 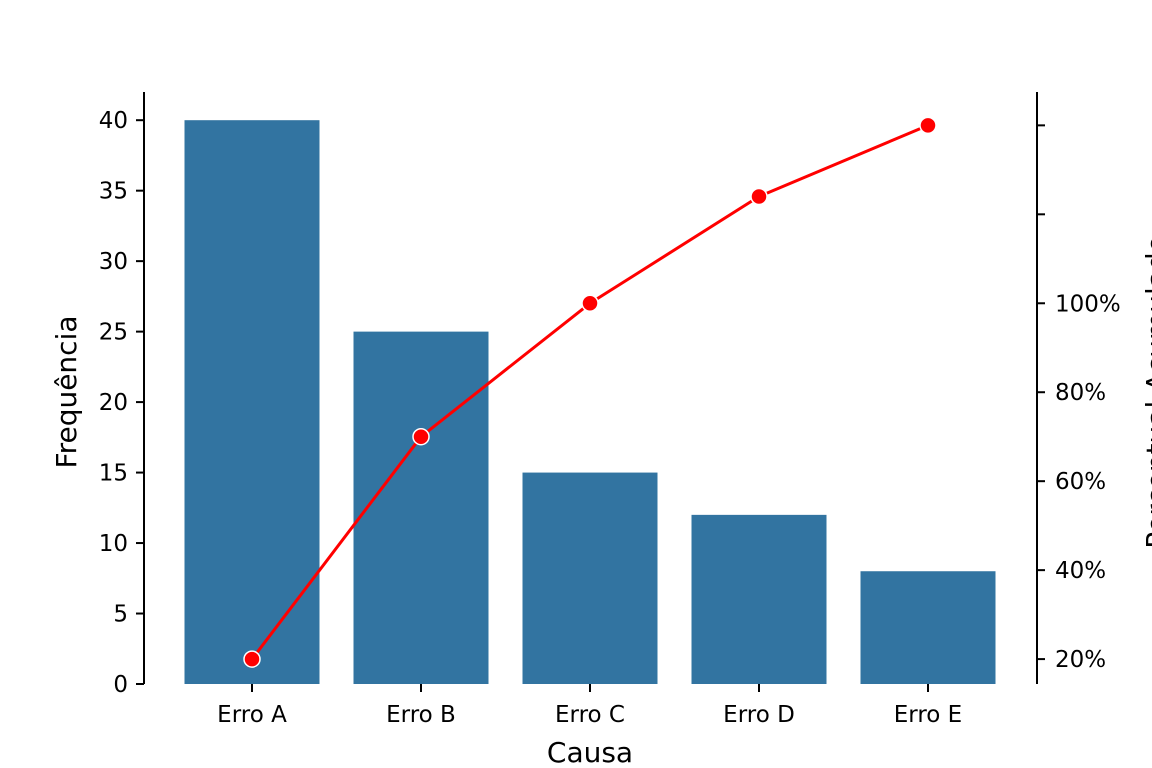 What do you see at coordinates (590, 752) in the screenshot?
I see `x-axis-title: Causa` at bounding box center [590, 752].